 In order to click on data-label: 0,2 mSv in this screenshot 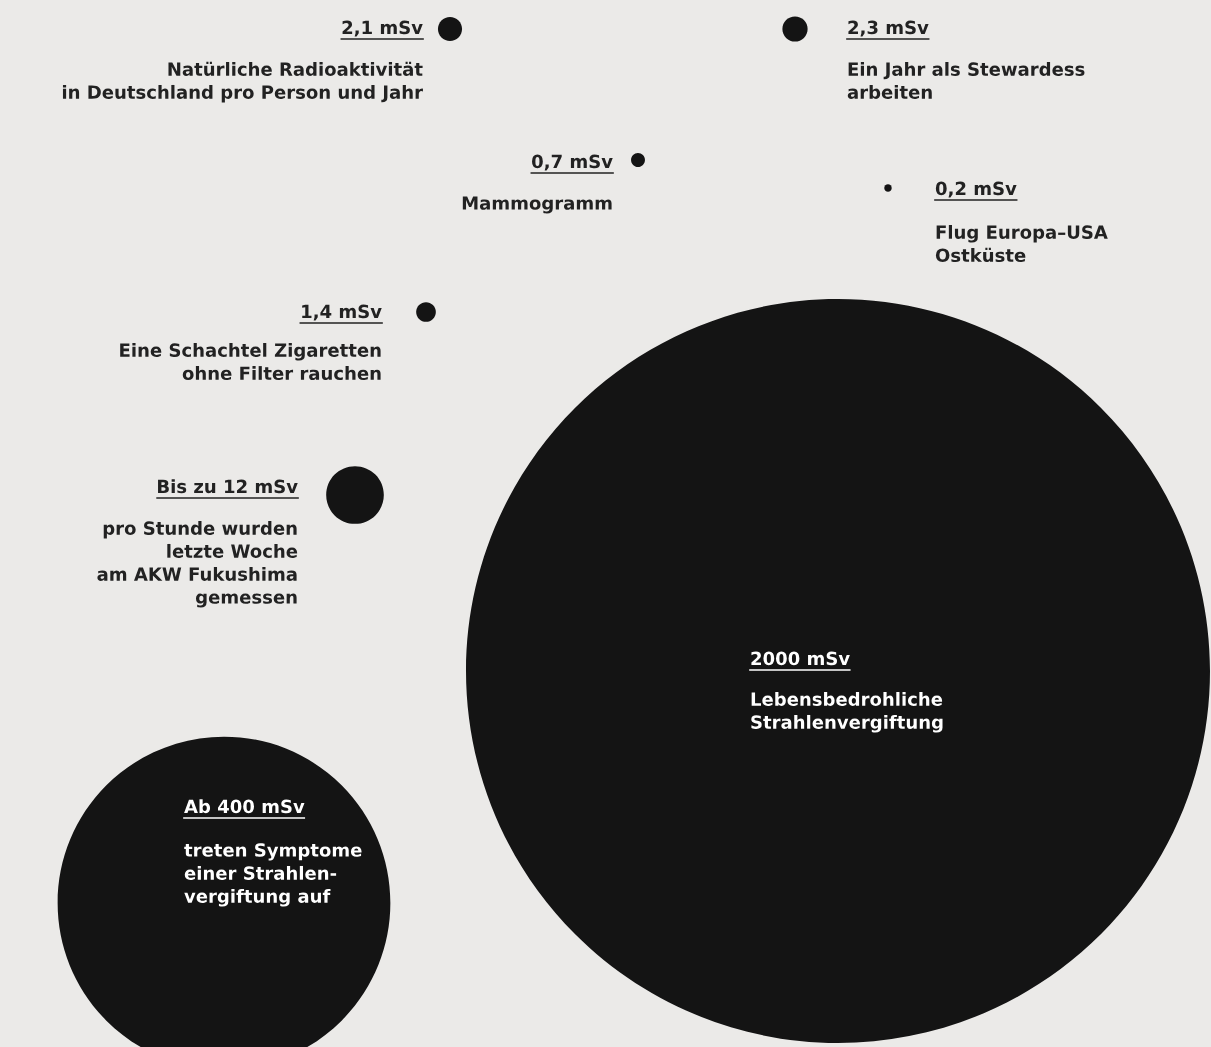, I will do `click(976, 189)`.